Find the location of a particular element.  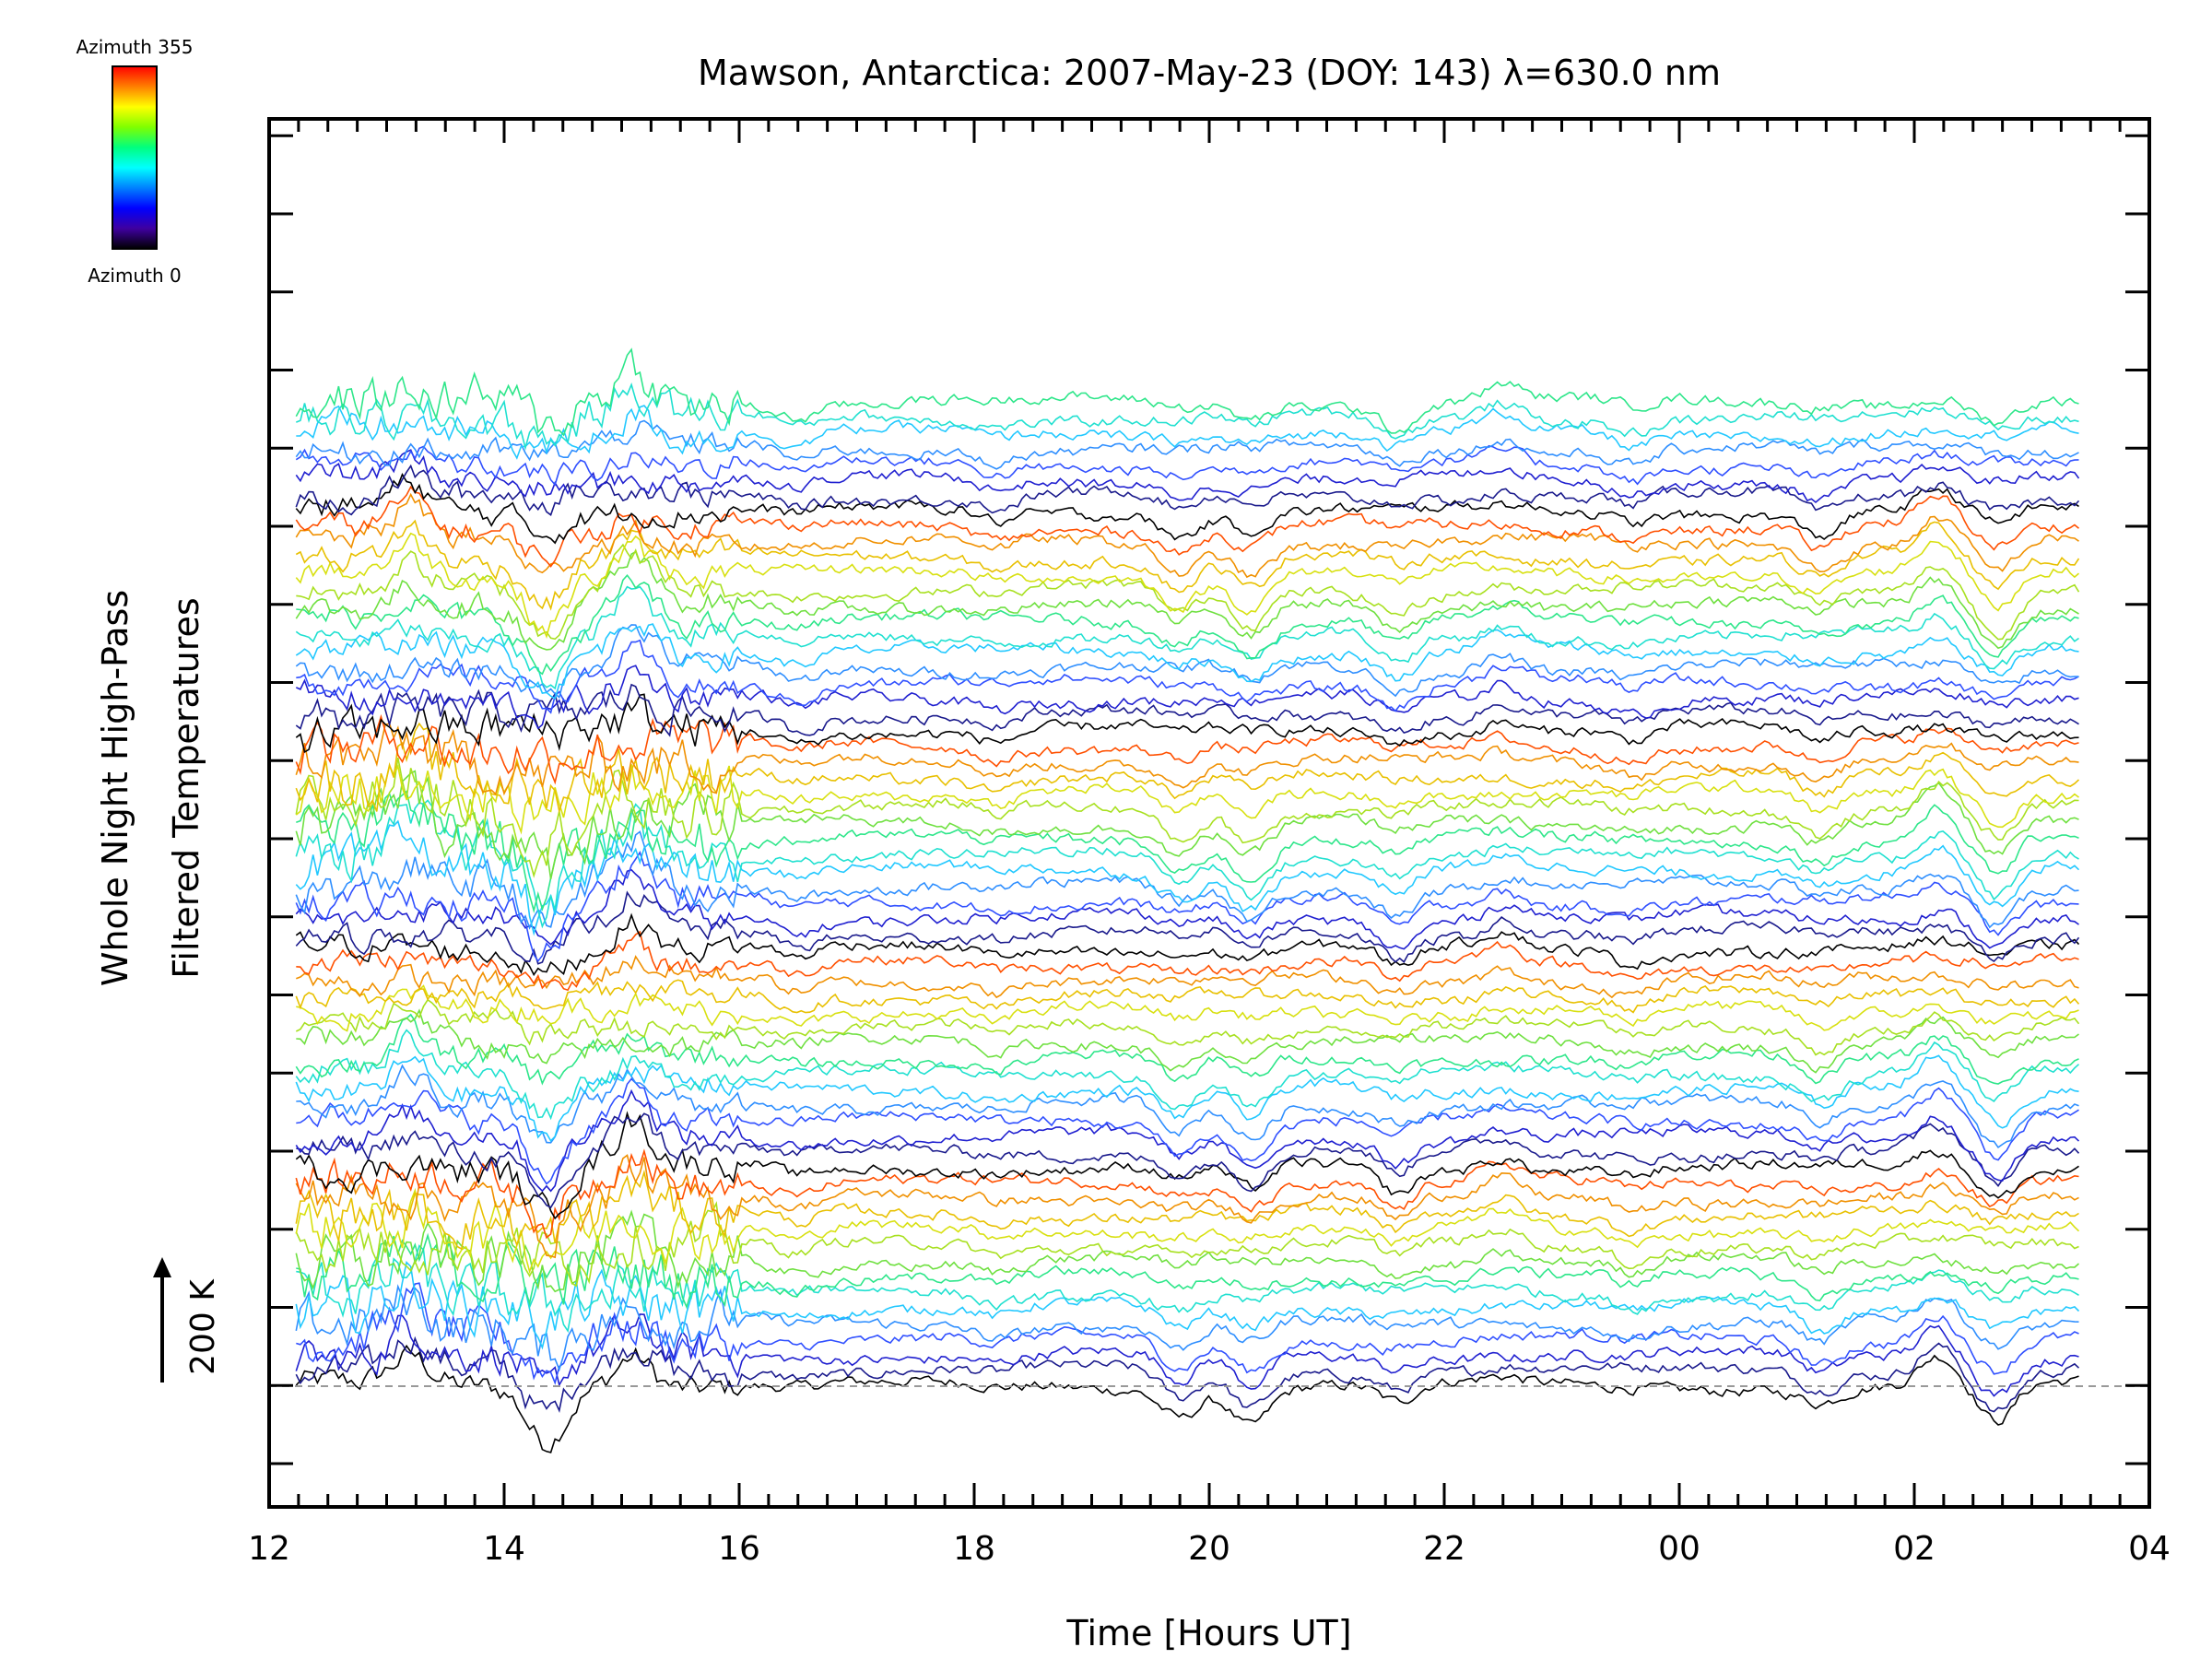

x-tick-label: 00 is located at coordinates (1679, 1549).